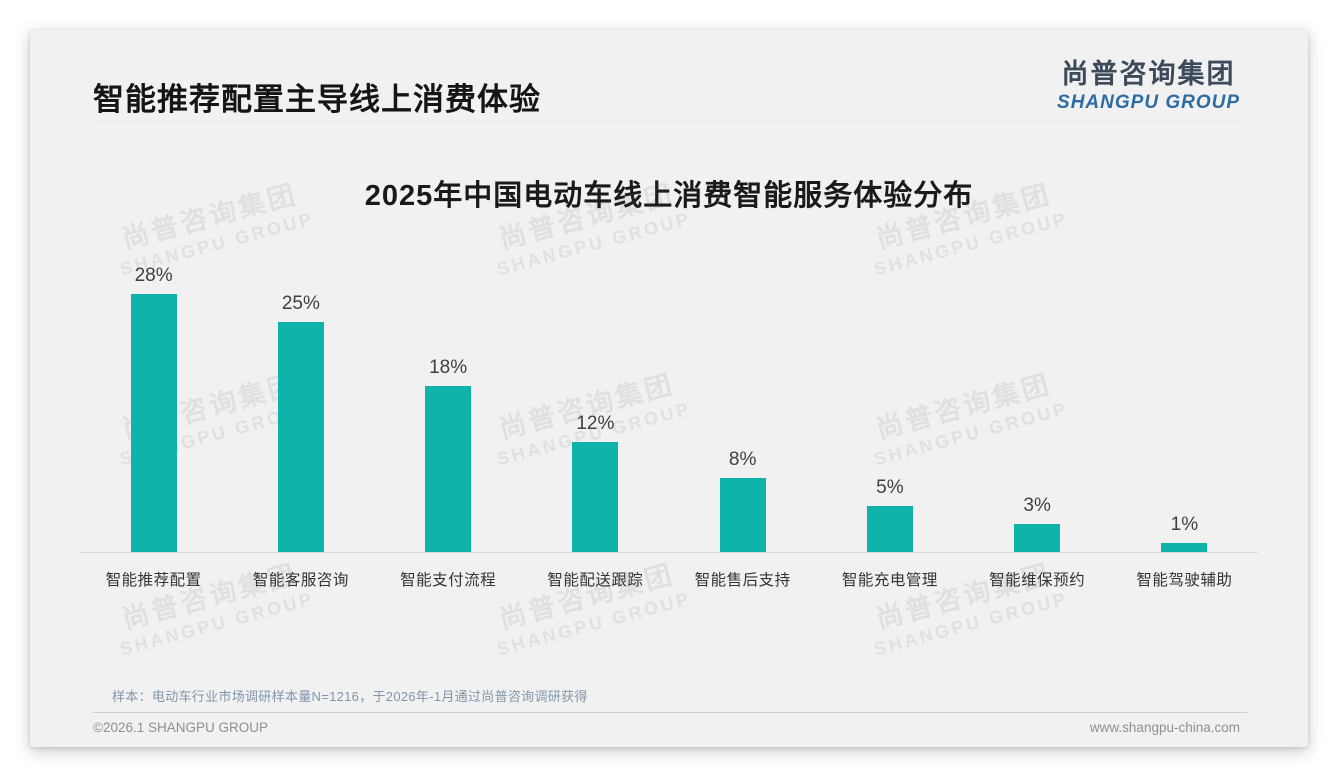  I want to click on bar-value-label: 25%, so click(300, 303).